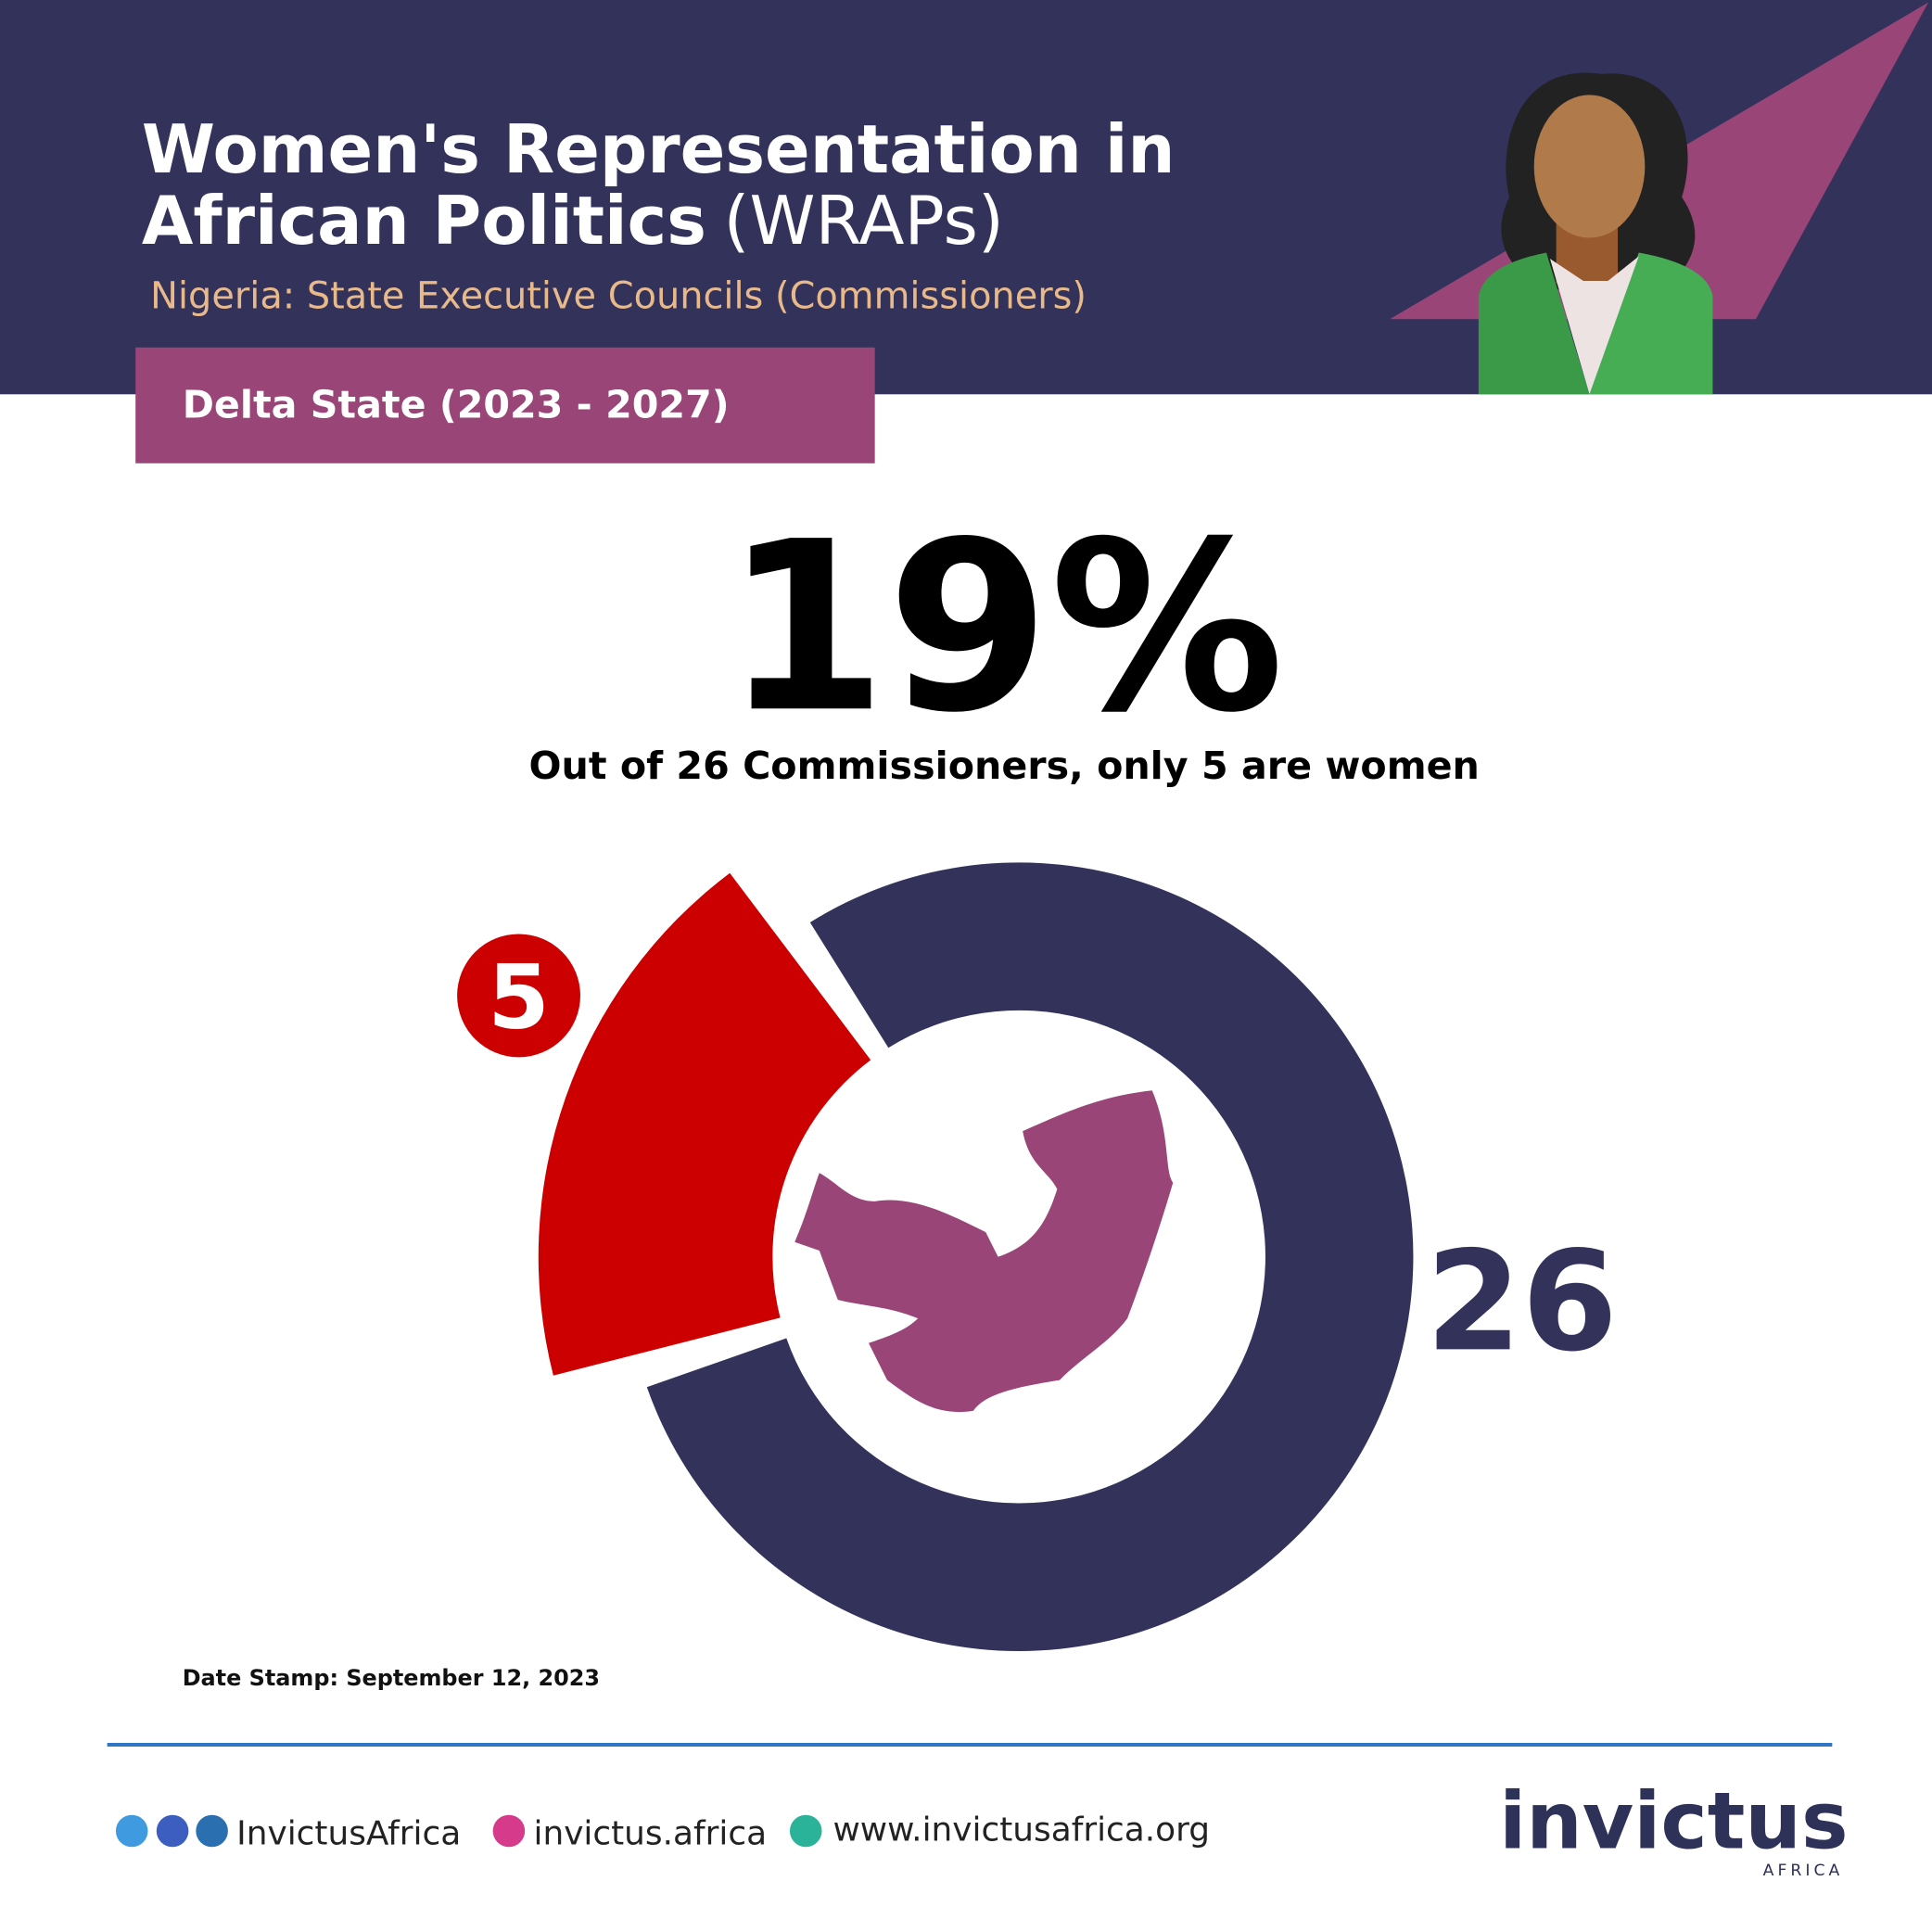 The image size is (1932, 1932). I want to click on logo-sub: AFRICA, so click(1803, 1871).